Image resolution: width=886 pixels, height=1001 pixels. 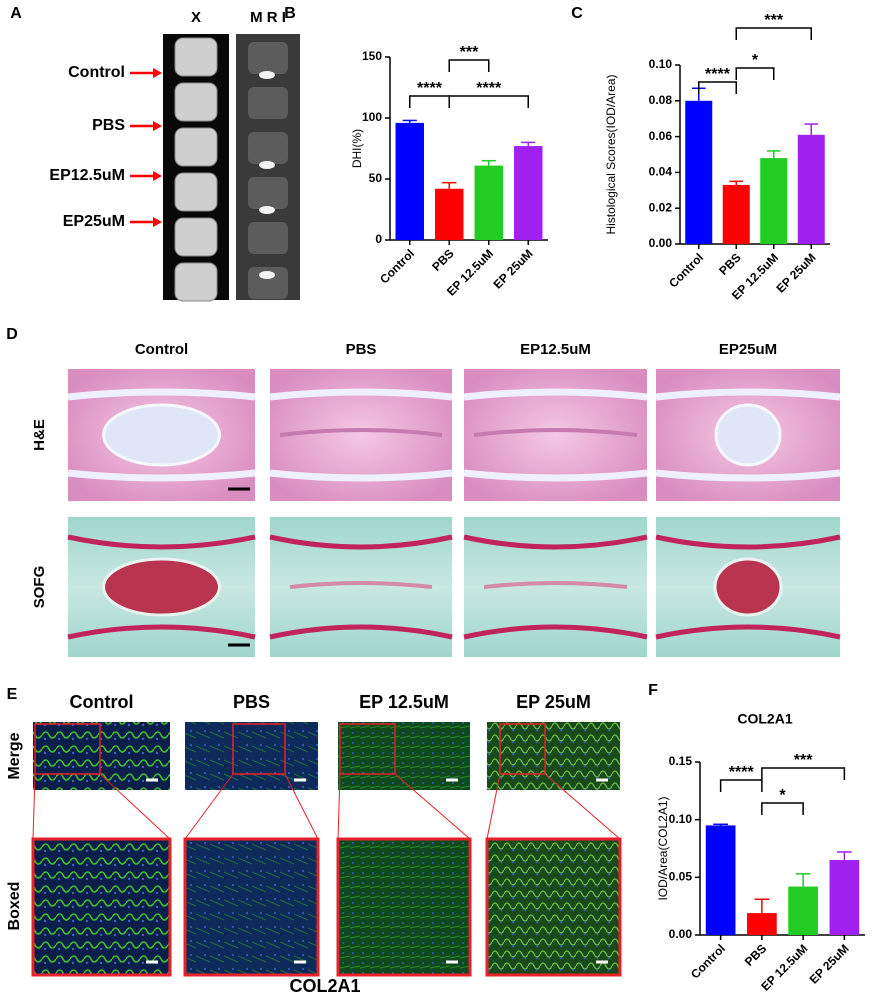 What do you see at coordinates (553, 702) in the screenshot?
I see `column-header: EP 25uM` at bounding box center [553, 702].